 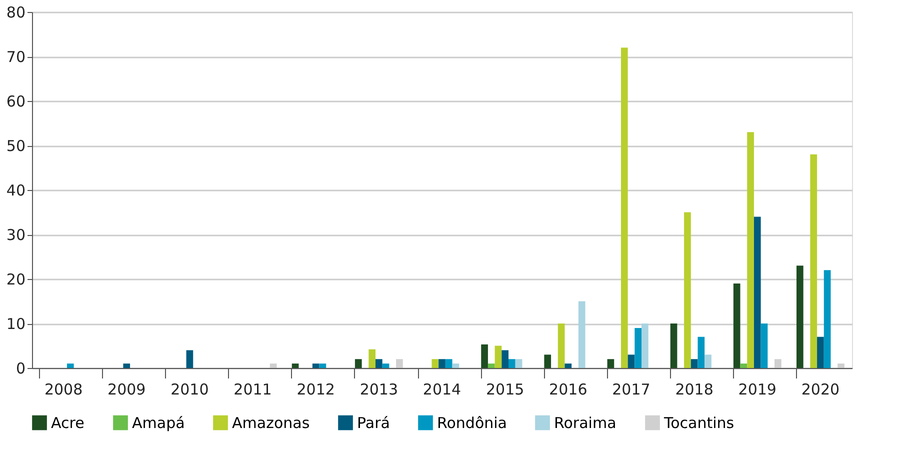 What do you see at coordinates (67, 423) in the screenshot?
I see `legend-label: Acre` at bounding box center [67, 423].